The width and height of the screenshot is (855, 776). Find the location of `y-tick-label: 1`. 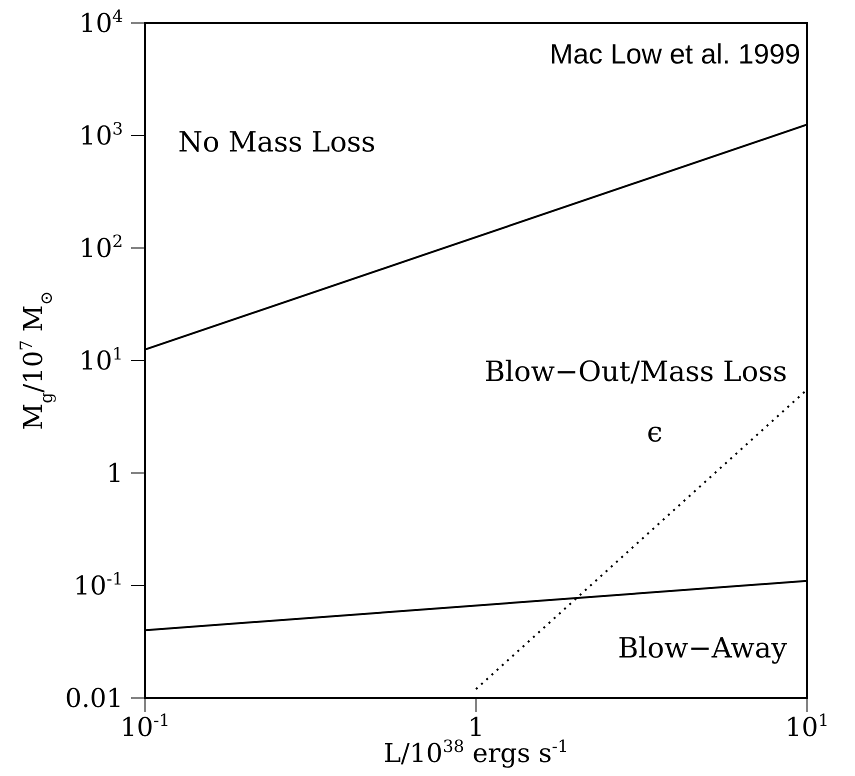

y-tick-label: 1 is located at coordinates (114, 474).